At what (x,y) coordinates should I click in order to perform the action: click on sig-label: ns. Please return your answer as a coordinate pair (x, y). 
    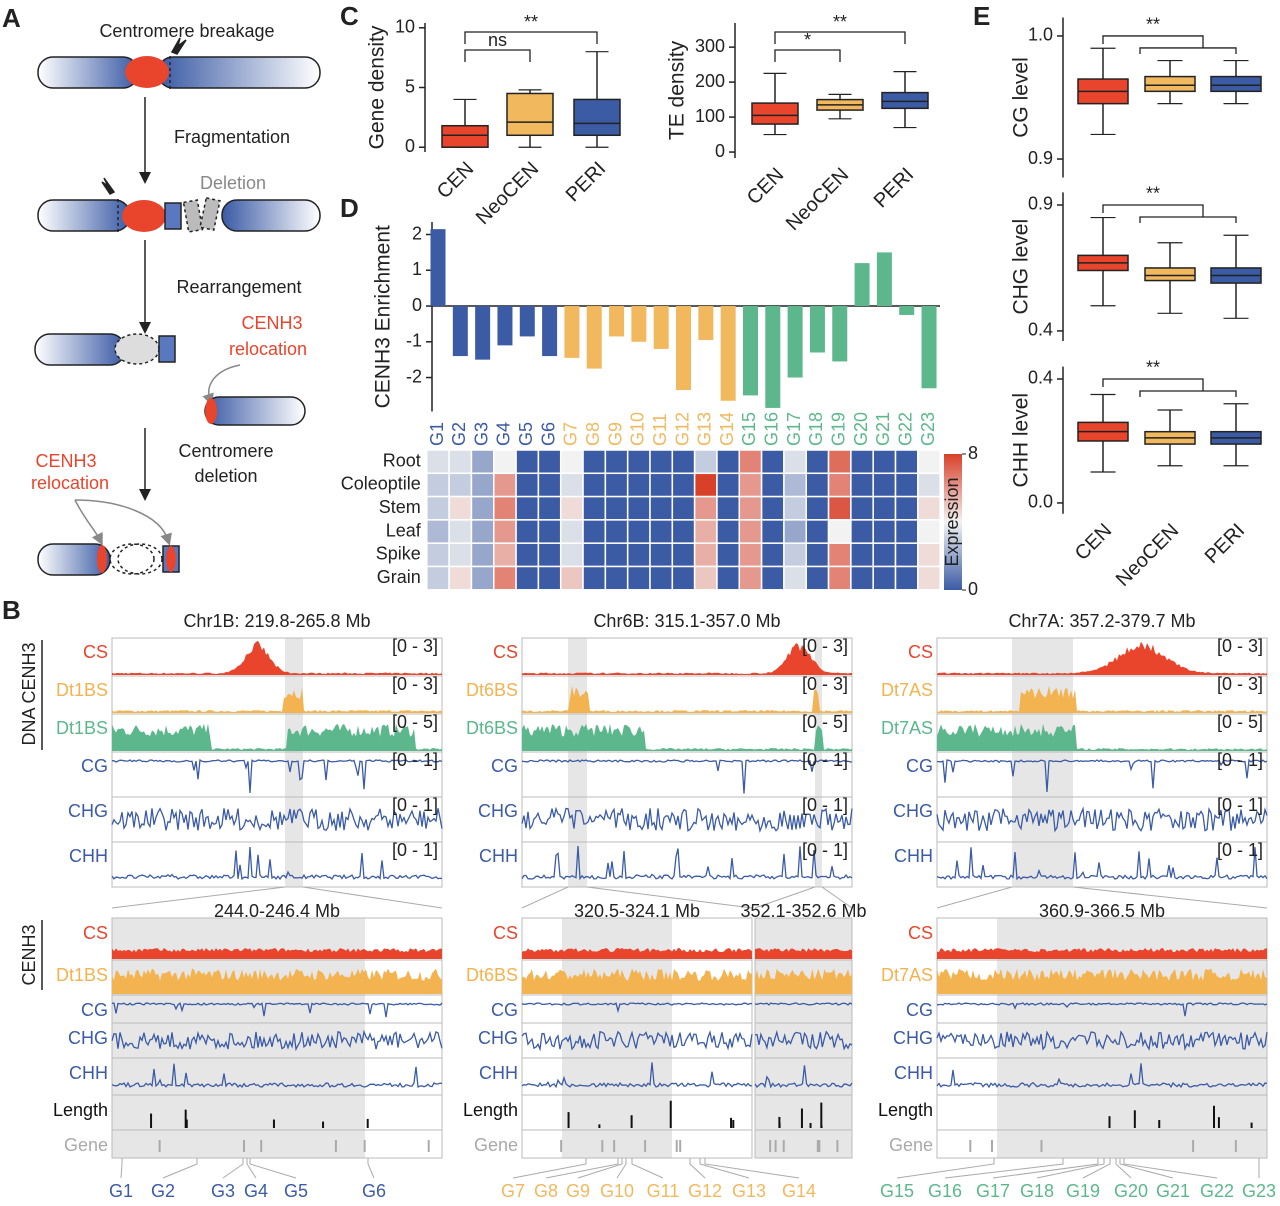
    Looking at the image, I should click on (497, 40).